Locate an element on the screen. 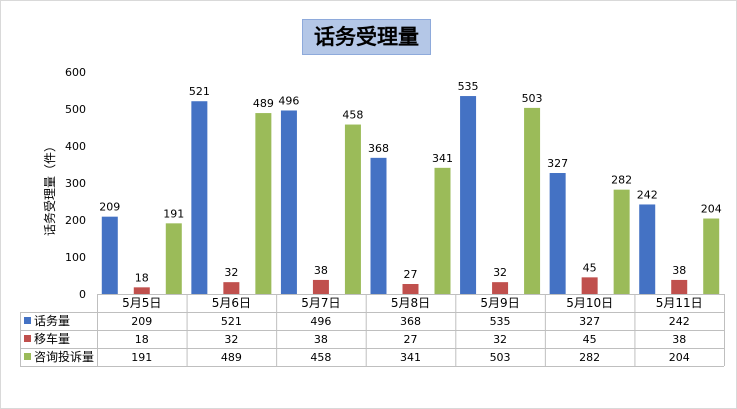 The image size is (737, 409). data-label: 282 is located at coordinates (621, 180).